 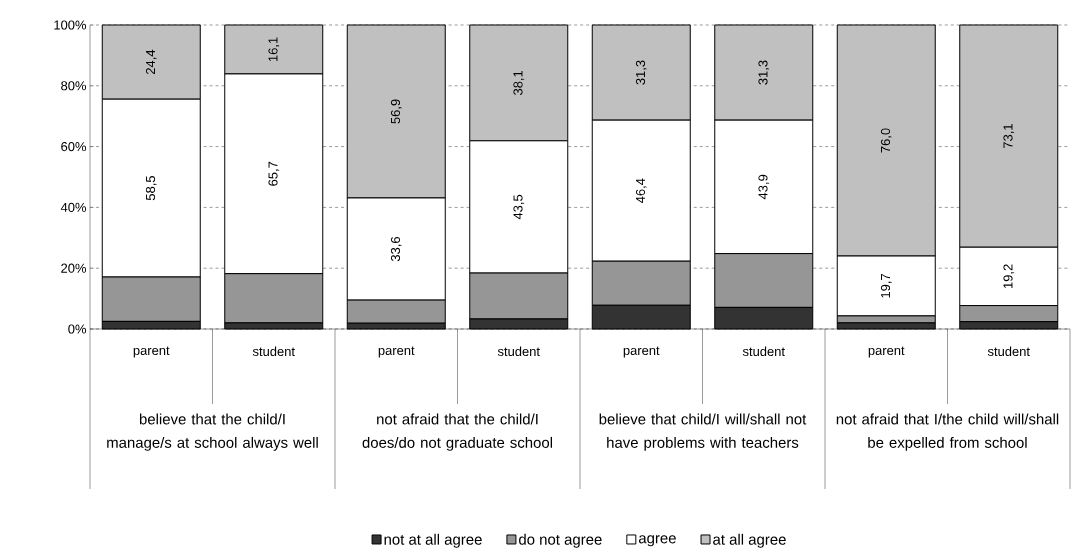 What do you see at coordinates (274, 49) in the screenshot?
I see `data-label: 16,1` at bounding box center [274, 49].